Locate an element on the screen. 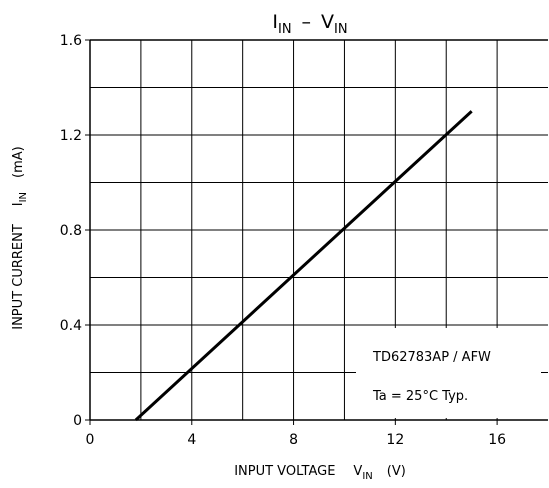 This screenshot has height=488, width=549. y-tick-label: 0 is located at coordinates (77, 421).